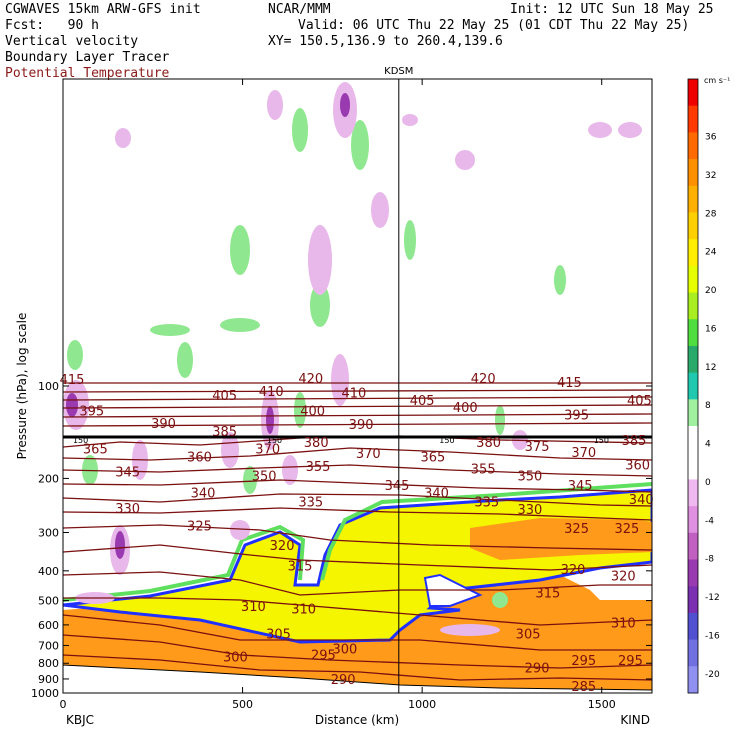 The image size is (740, 740). Describe the element at coordinates (708, 406) in the screenshot. I see `colorbar-tick-label: 8` at that location.